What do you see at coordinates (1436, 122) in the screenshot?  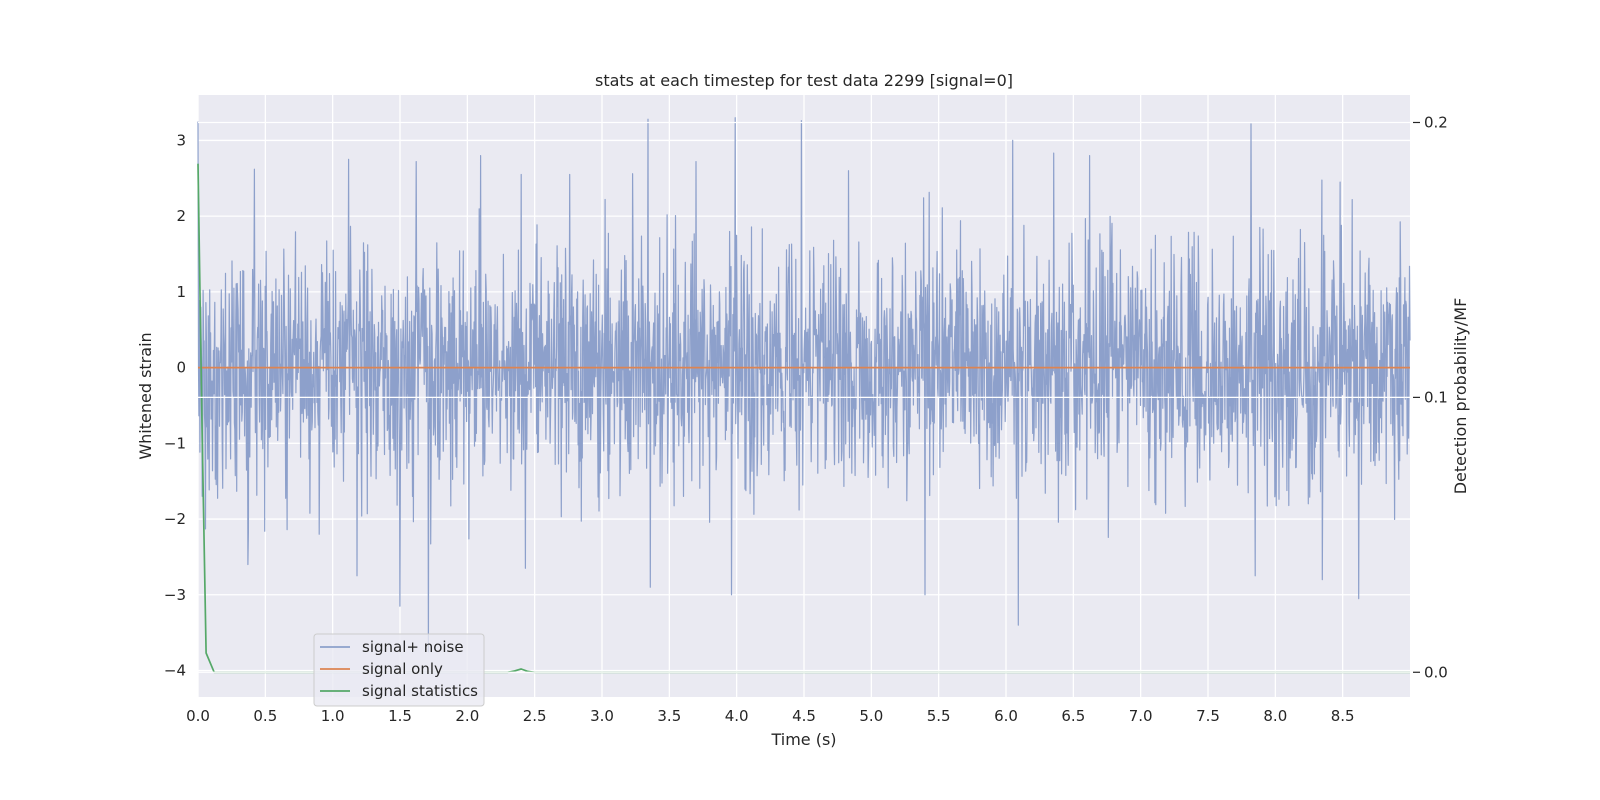 I see `y2-tick-label: 0.2` at bounding box center [1436, 122].